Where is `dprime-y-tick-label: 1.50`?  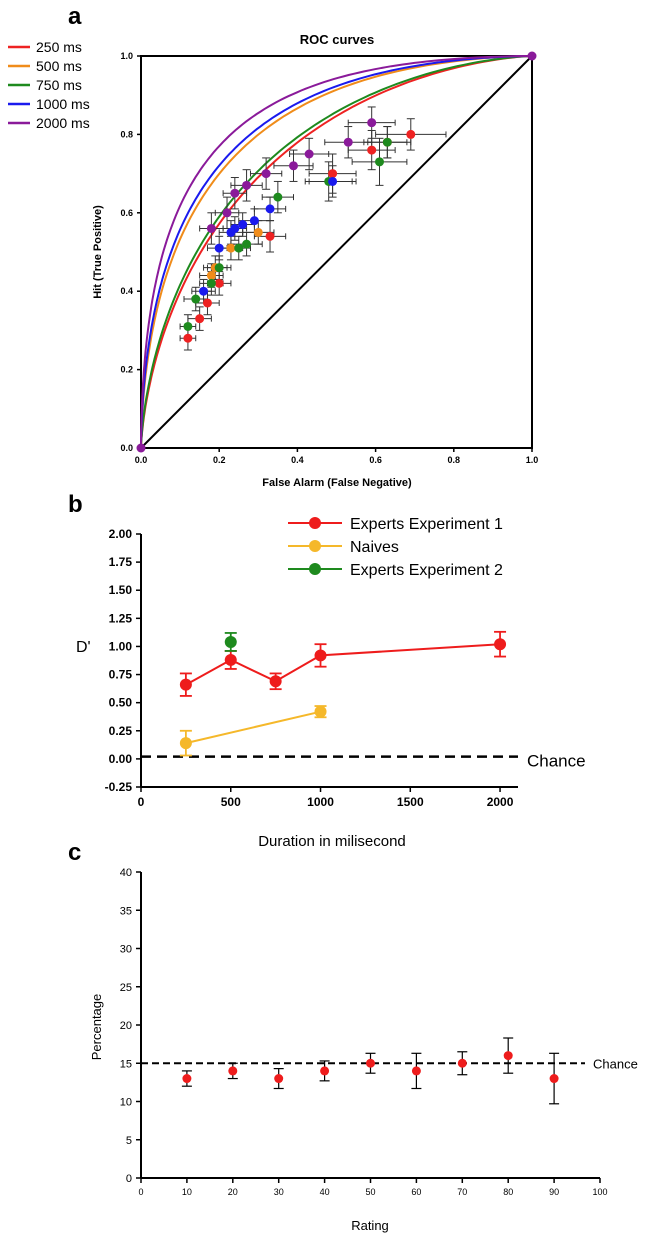
dprime-y-tick-label: 1.50 is located at coordinates (121, 590).